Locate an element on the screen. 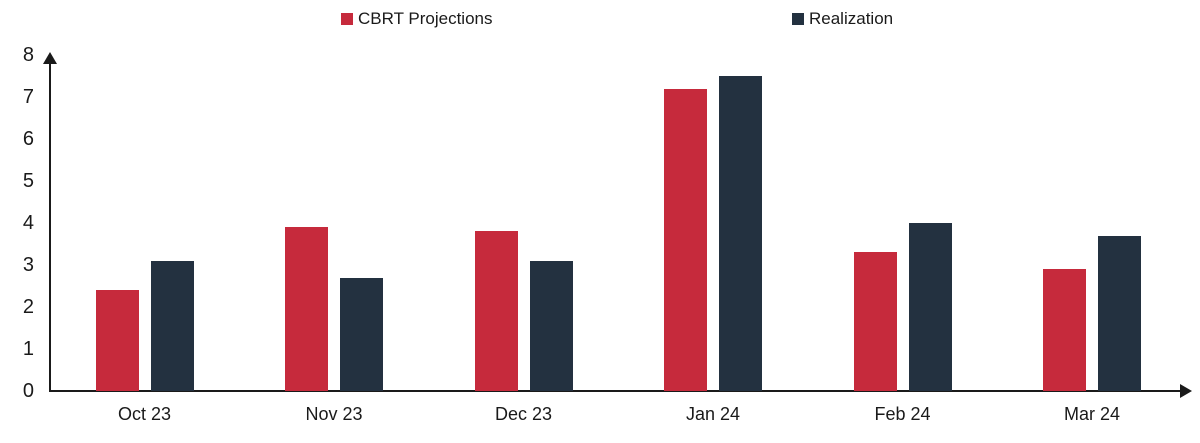  legend-label-cbrt-projections: CBRT Projections is located at coordinates (425, 18).